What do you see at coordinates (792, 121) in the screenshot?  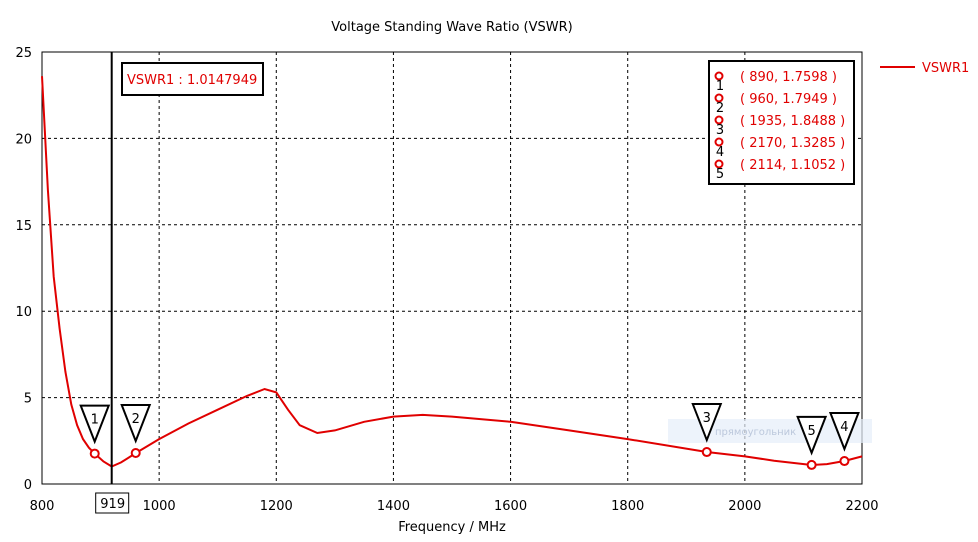 I see `marker-table-value: ( 1935, 1.8488 )` at bounding box center [792, 121].